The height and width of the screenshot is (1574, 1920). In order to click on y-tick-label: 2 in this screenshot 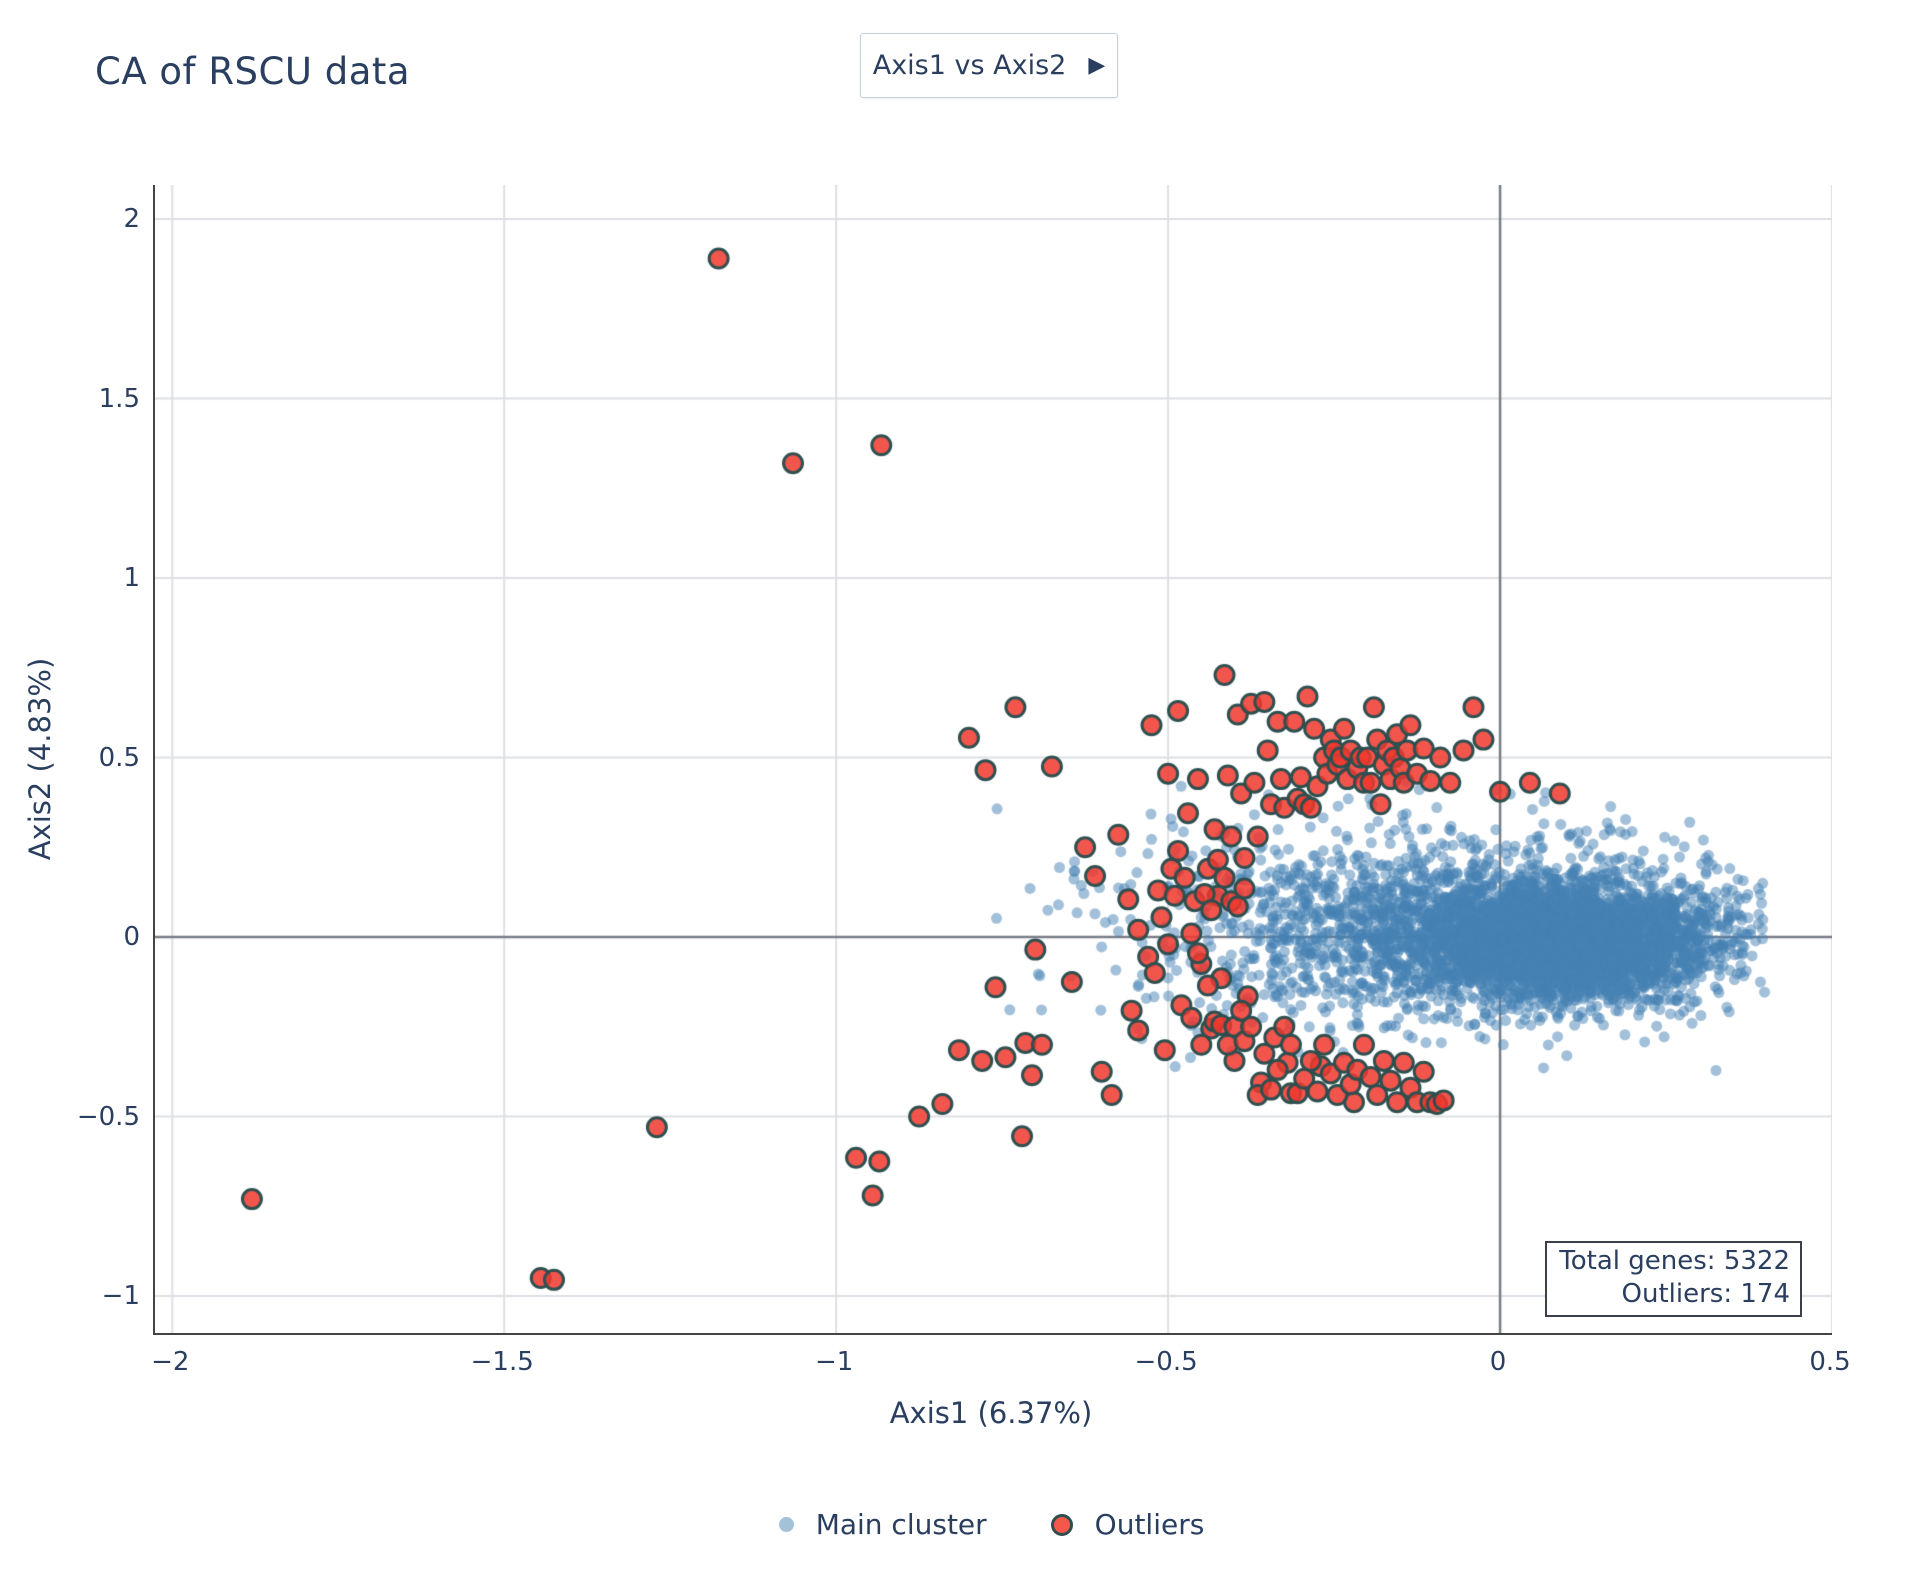, I will do `click(131, 219)`.